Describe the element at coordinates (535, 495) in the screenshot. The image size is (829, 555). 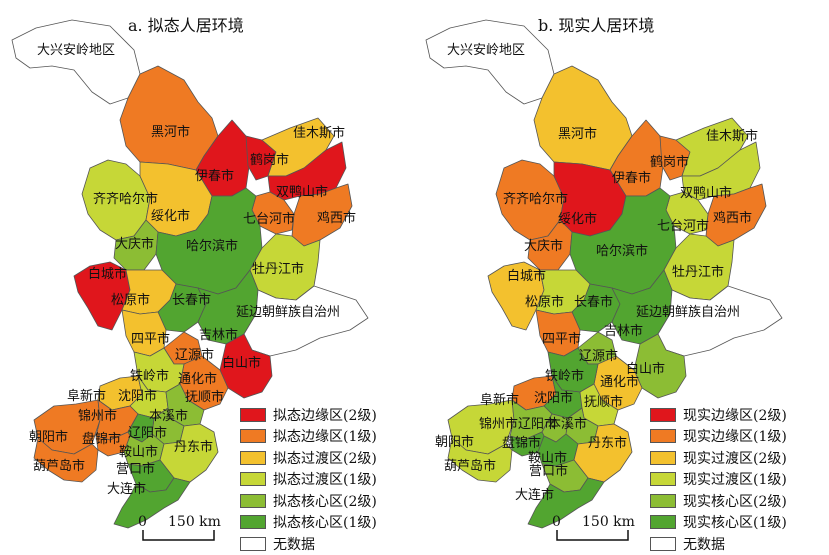
I see `label-dalian: 大连市` at that location.